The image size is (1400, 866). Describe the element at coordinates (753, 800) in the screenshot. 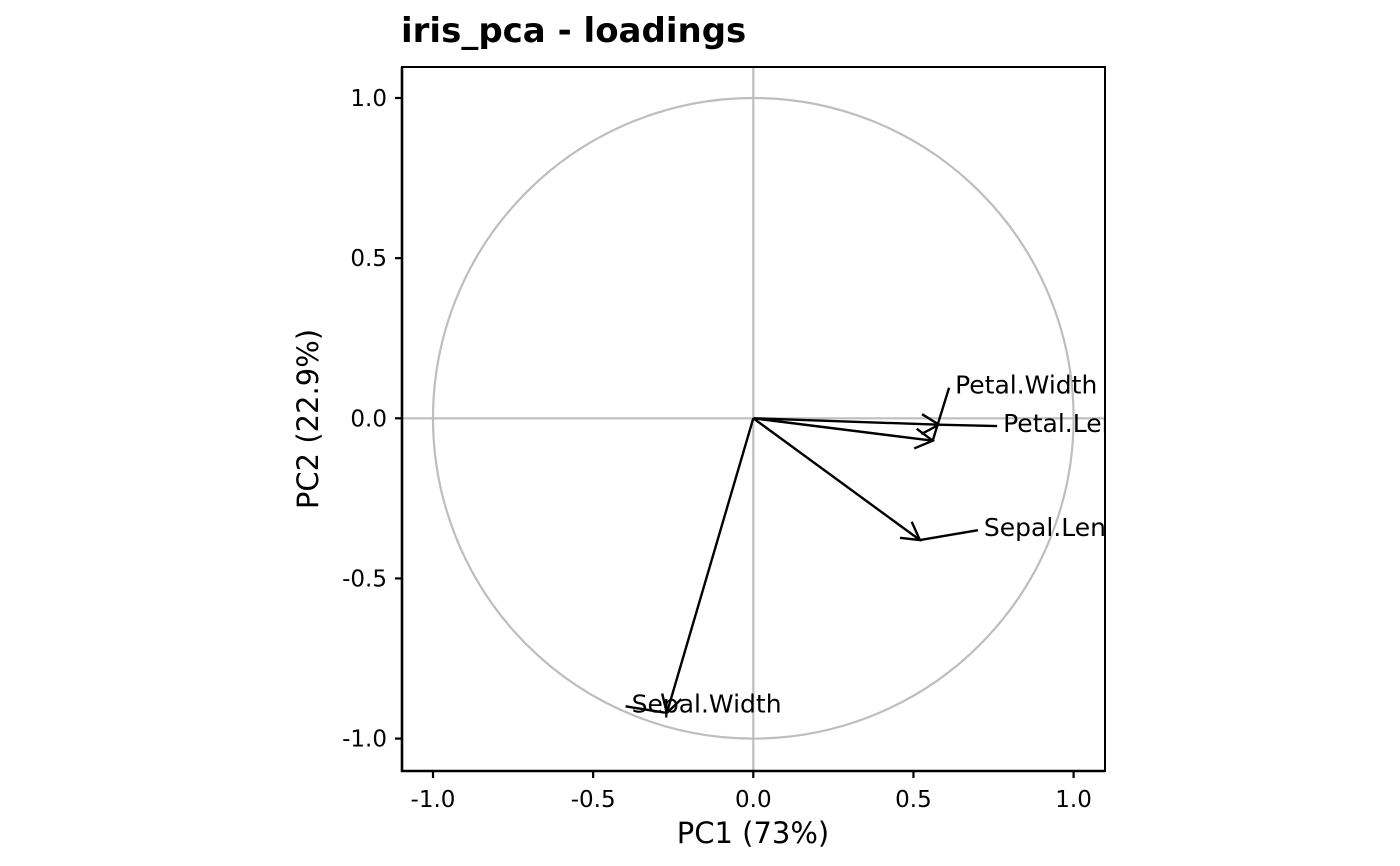

I see `x-tick-label: 0.0` at that location.